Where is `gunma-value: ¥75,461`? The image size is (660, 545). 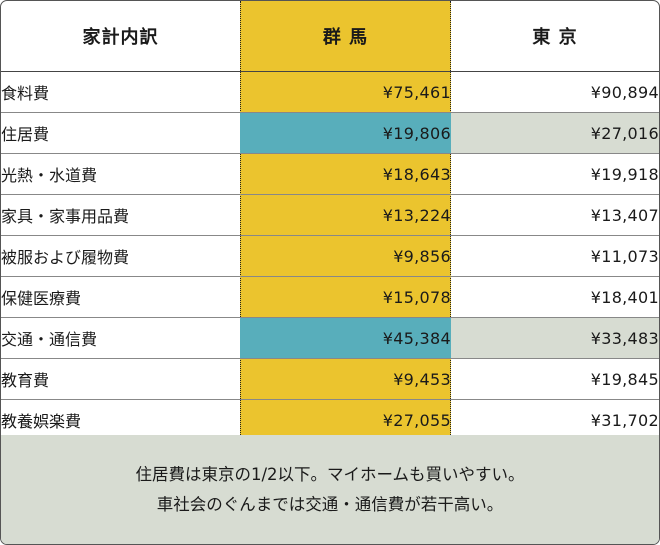 gunma-value: ¥75,461 is located at coordinates (345, 92).